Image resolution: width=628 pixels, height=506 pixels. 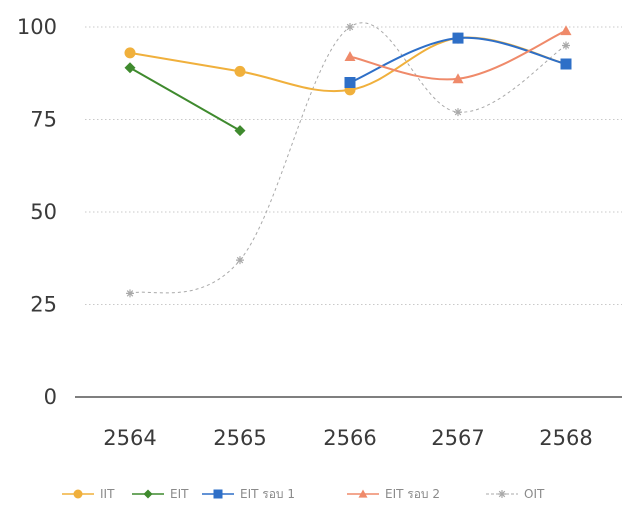 I want to click on legend-label: OIT, so click(x=534, y=494).